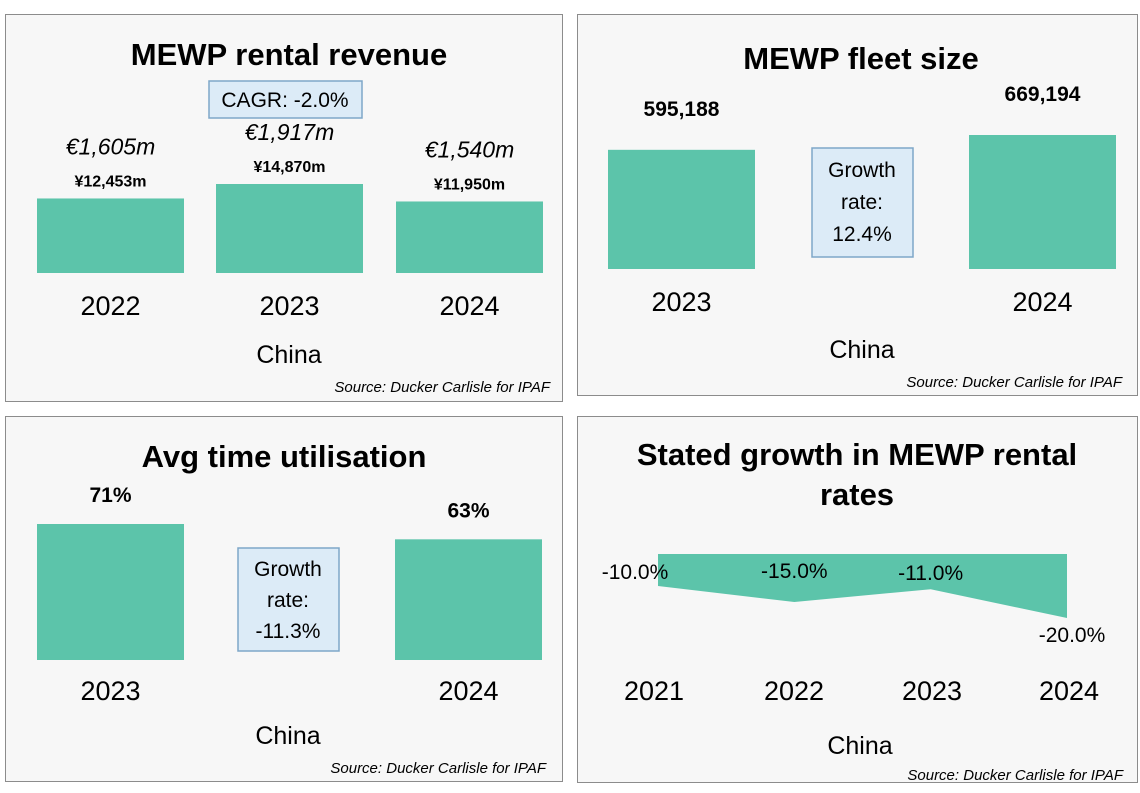  Describe the element at coordinates (288, 631) in the screenshot. I see `growth-callout-line-3: -11.3%` at that location.